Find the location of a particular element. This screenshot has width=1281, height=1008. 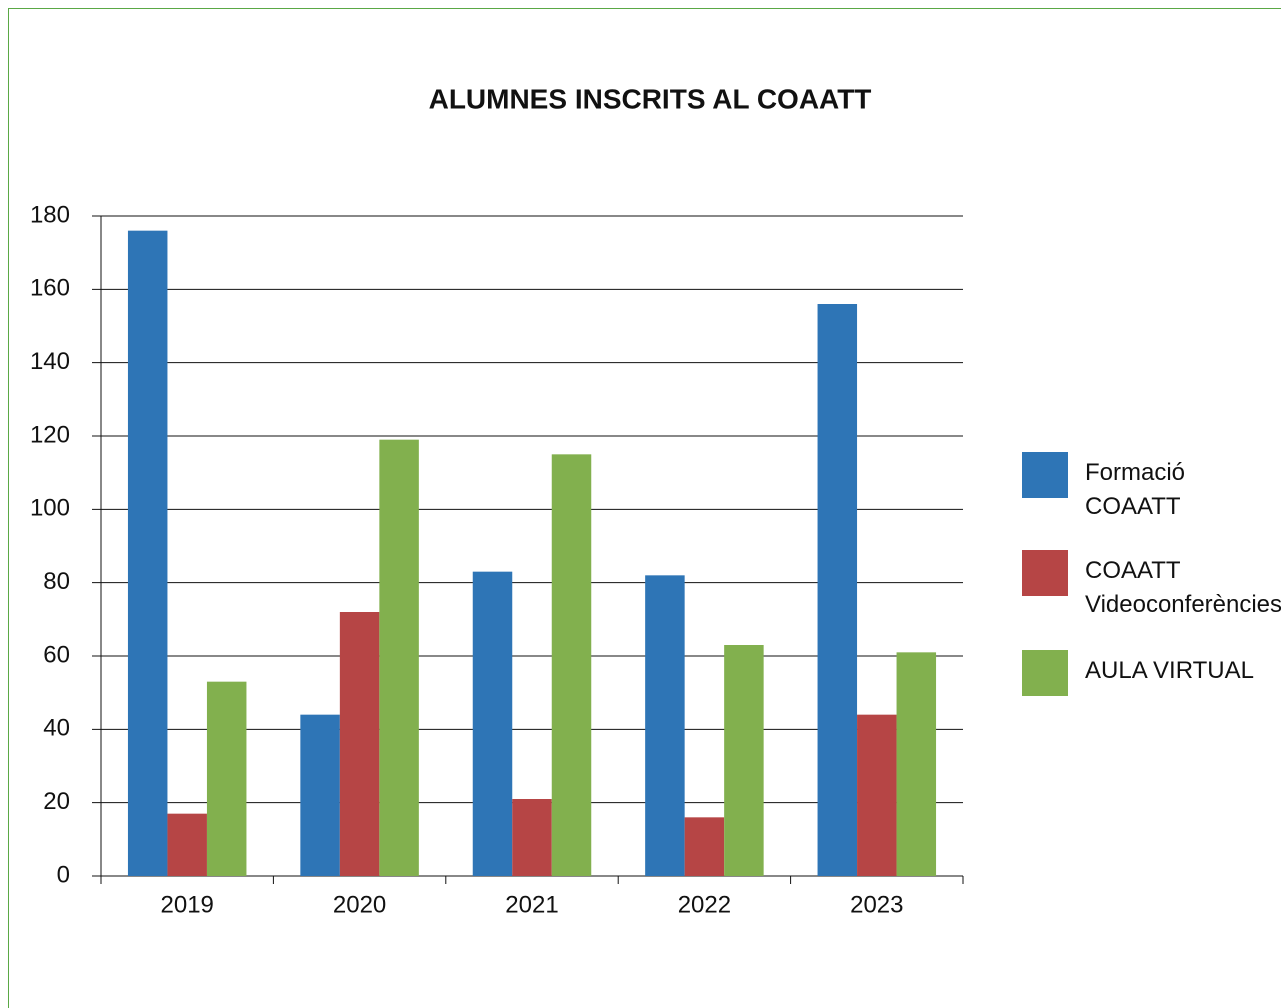

chart-title: ALUMNES INSCRITS AL COAATT is located at coordinates (650, 98).